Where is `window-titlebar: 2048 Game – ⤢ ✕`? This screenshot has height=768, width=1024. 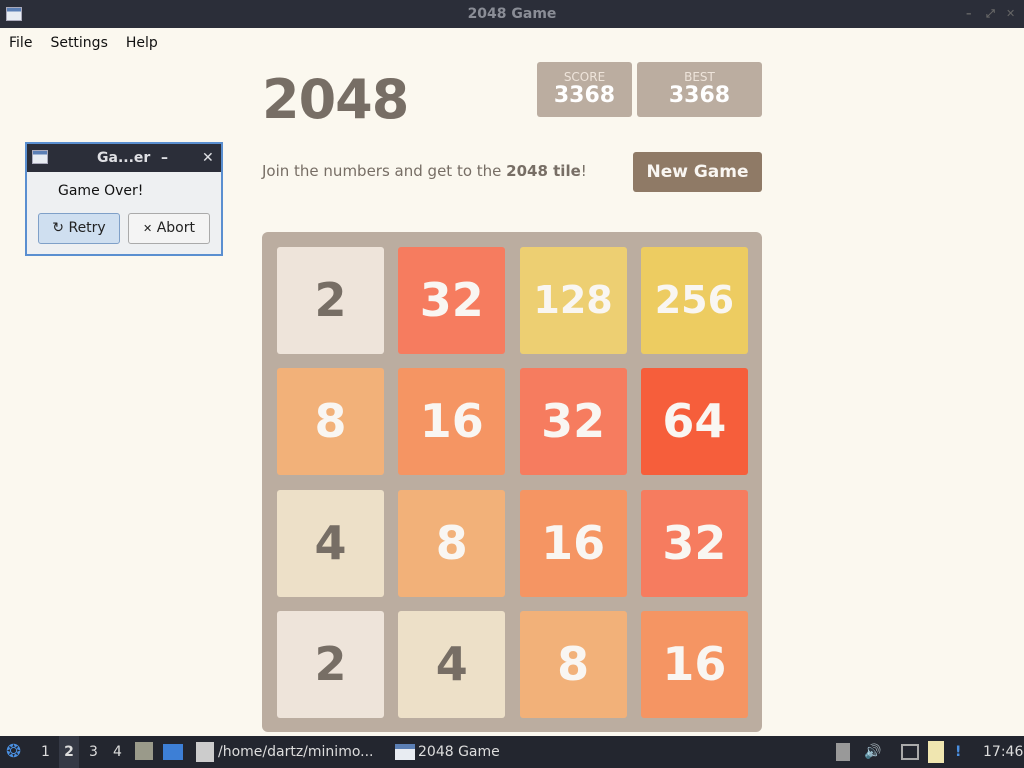
window-titlebar: 2048 Game – ⤢ ✕ is located at coordinates (512, 14).